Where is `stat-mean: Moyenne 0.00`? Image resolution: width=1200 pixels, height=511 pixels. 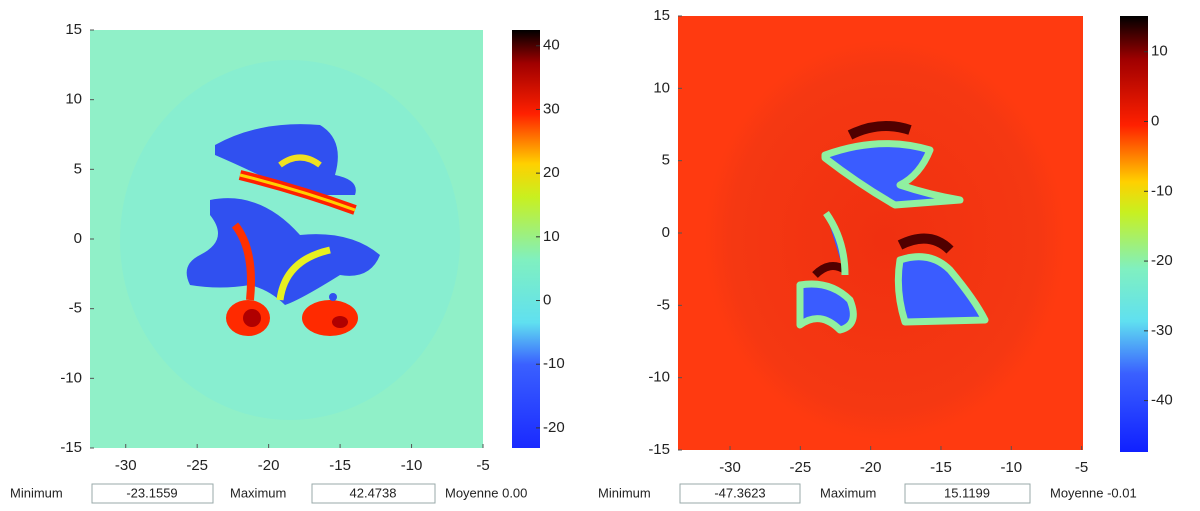 stat-mean: Moyenne 0.00 is located at coordinates (486, 492).